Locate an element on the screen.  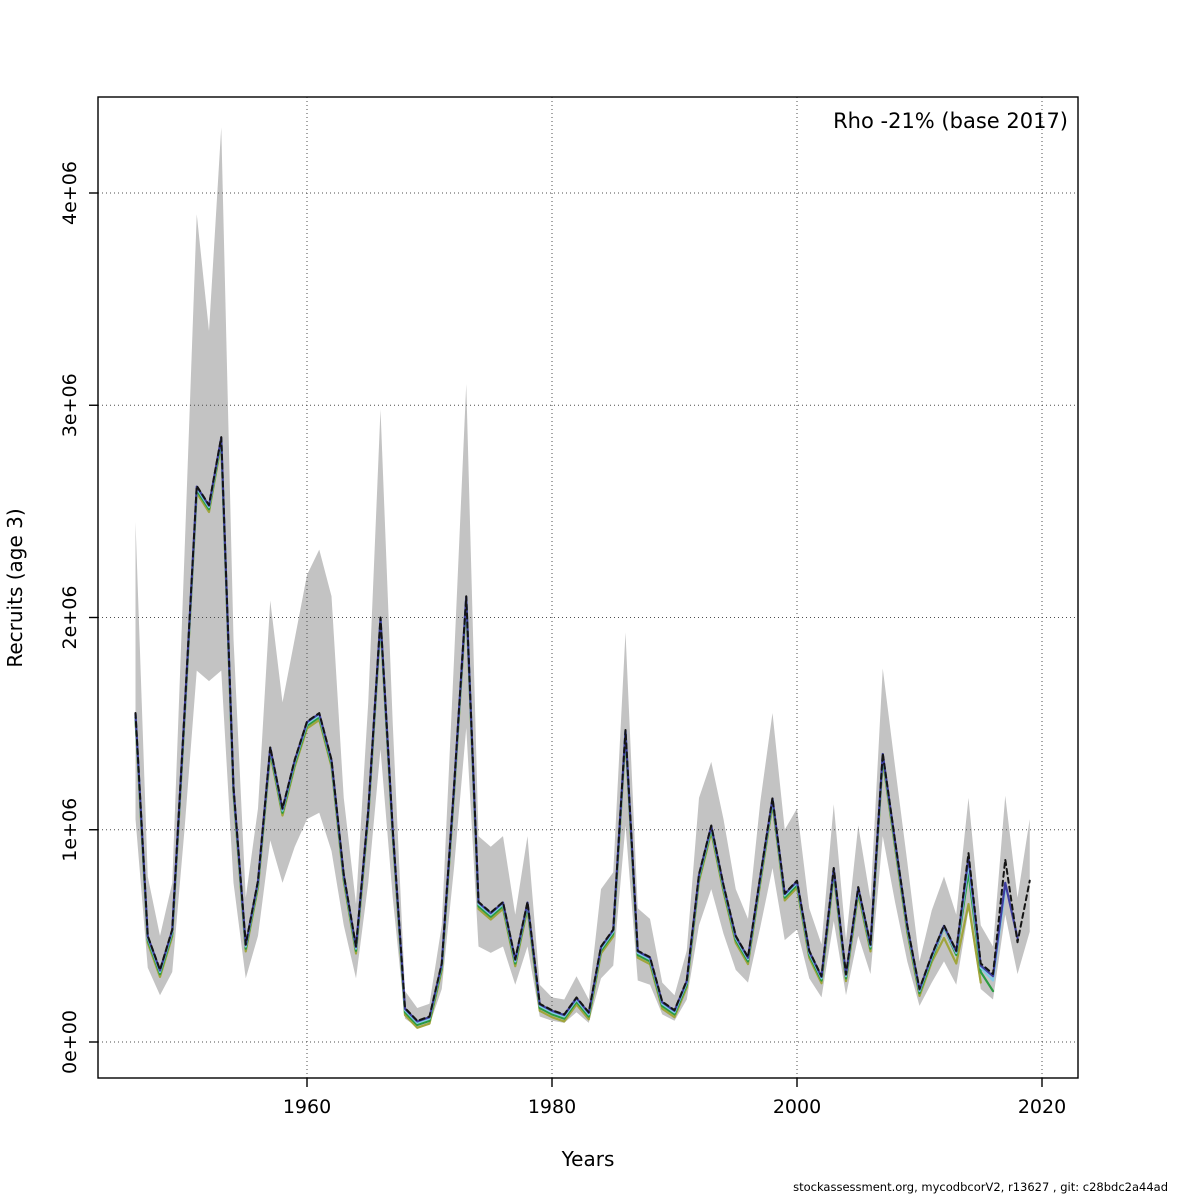
x-axis-title: Years is located at coordinates (588, 1159).